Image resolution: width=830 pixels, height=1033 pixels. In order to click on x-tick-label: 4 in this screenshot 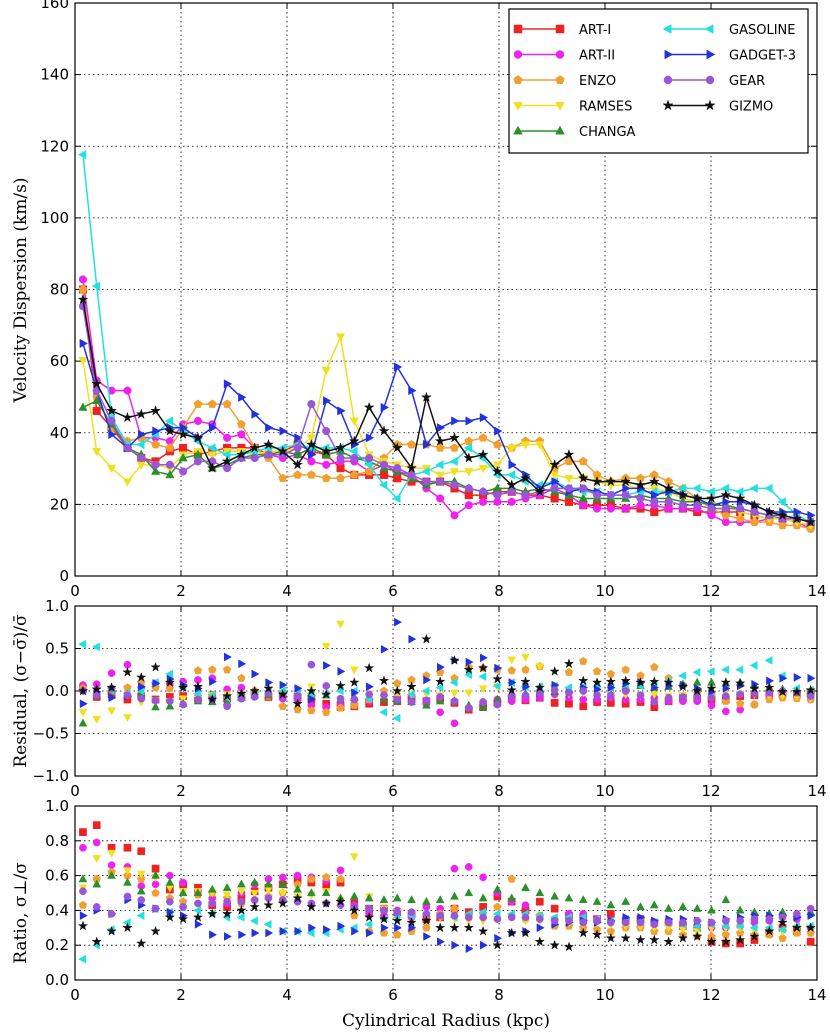, I will do `click(287, 791)`.